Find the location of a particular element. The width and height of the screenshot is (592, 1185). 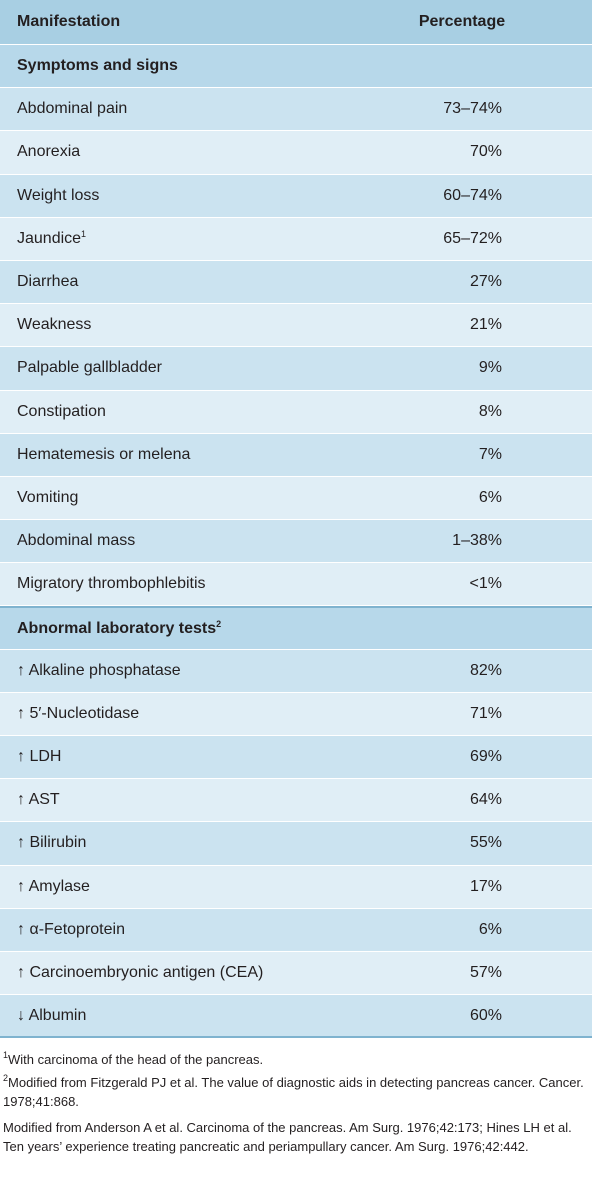

percentage: 82% is located at coordinates (485, 670).